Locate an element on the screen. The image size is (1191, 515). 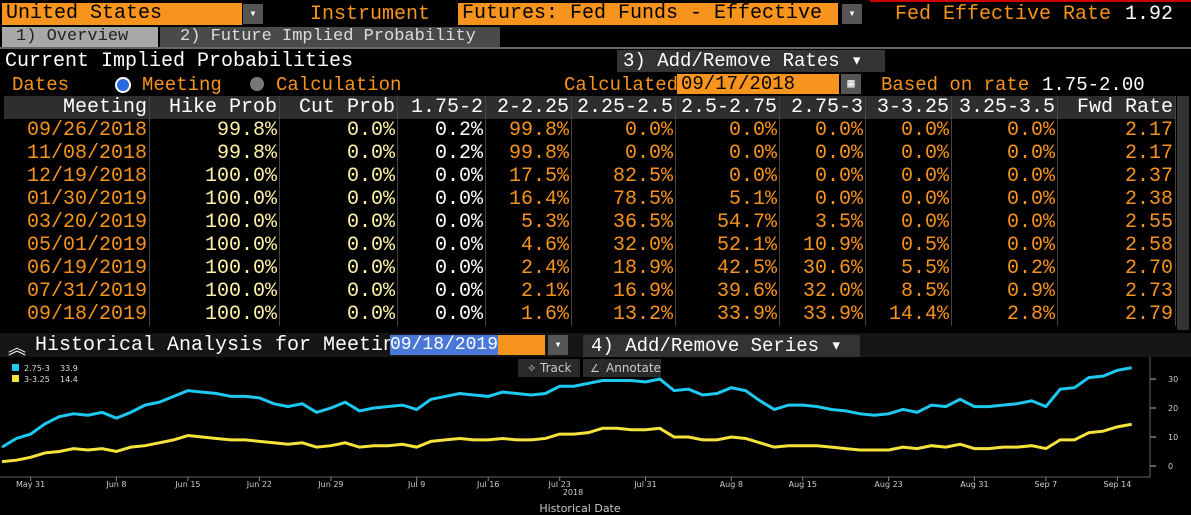
table-cell: 5.3% is located at coordinates (528, 222).